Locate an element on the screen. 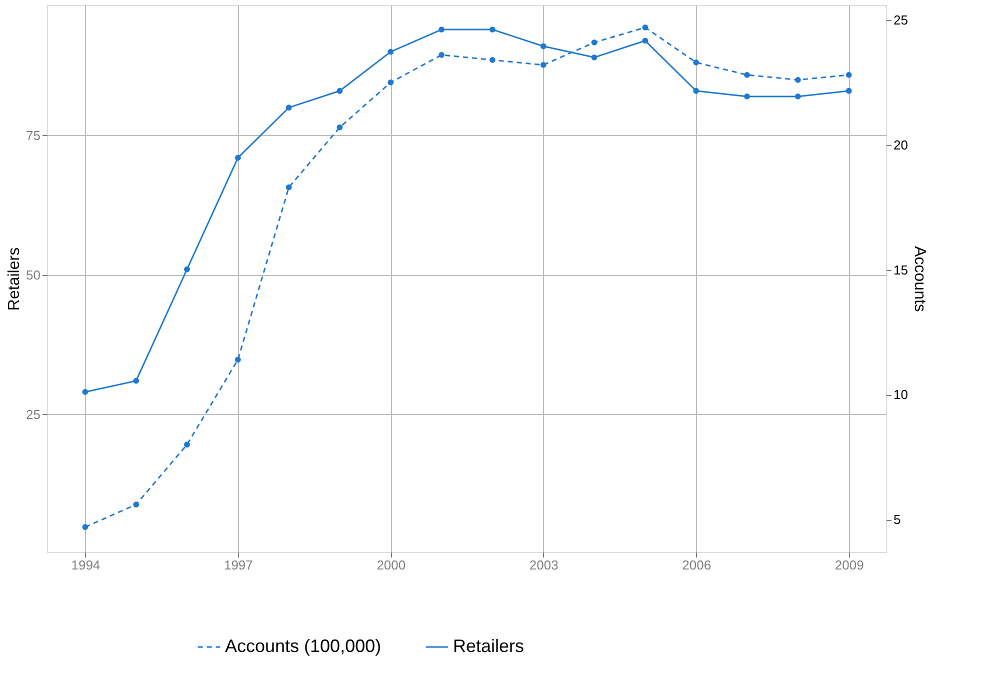 The image size is (988, 696). y2-tick-label: 10 is located at coordinates (901, 394).